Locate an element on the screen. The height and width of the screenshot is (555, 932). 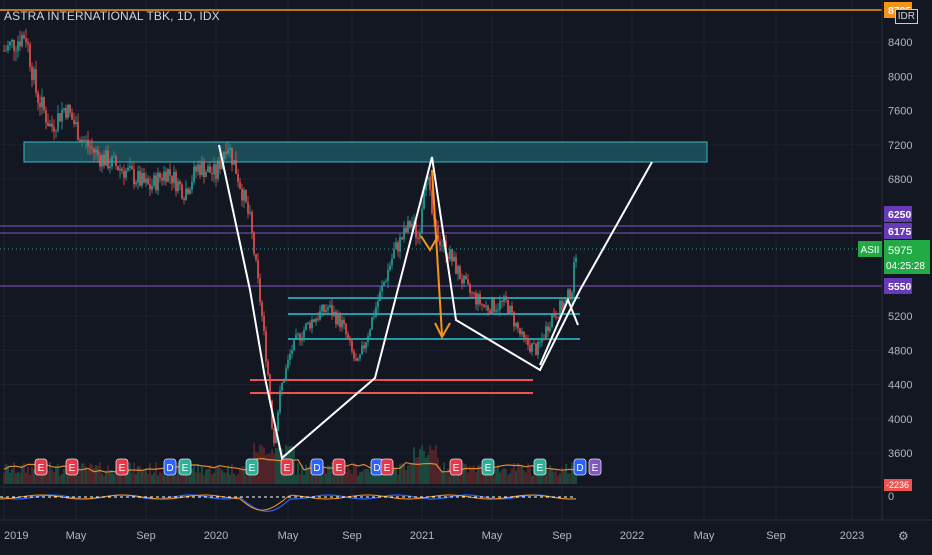
sub-axis-tick: 0 is located at coordinates (891, 497).